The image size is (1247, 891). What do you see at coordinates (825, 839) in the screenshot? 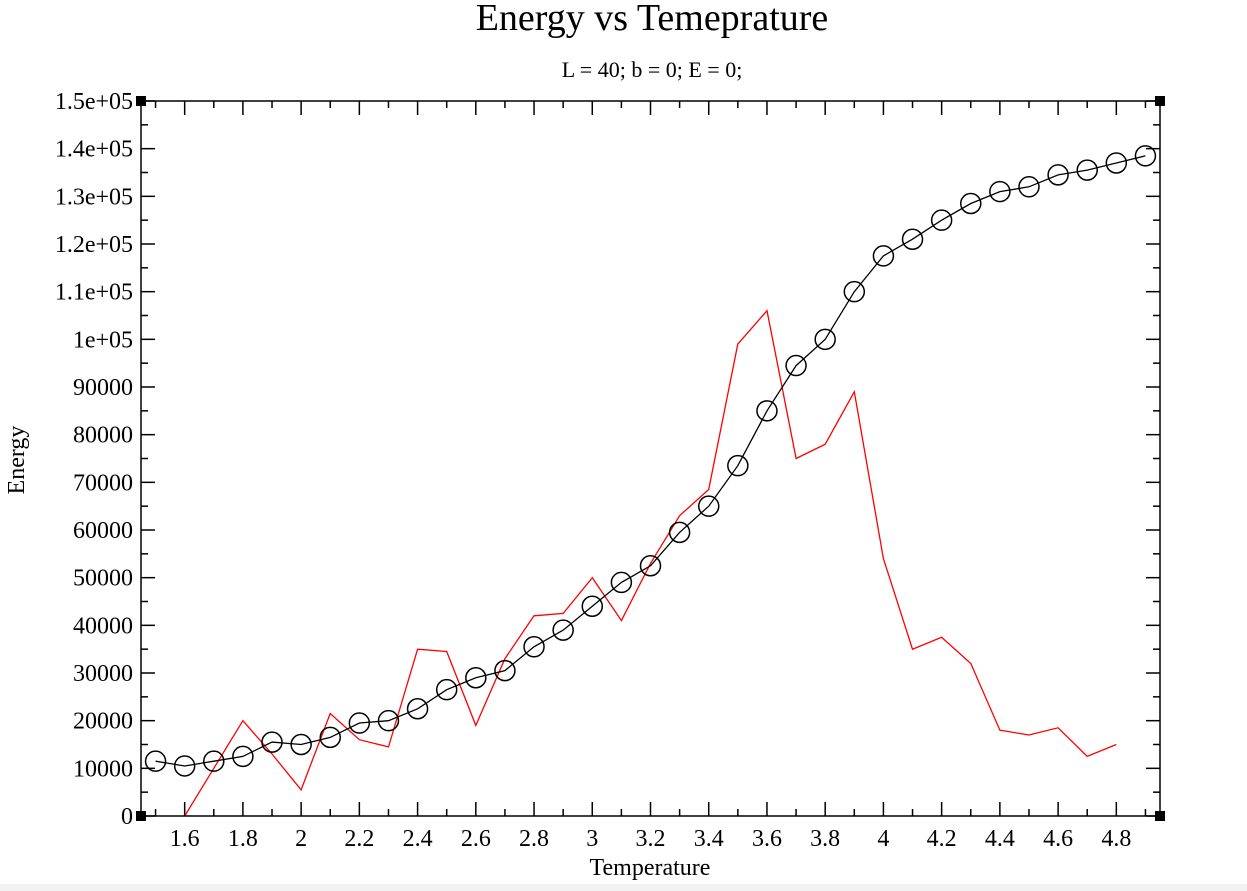
I see `x-tick-label: 3.8` at bounding box center [825, 839].